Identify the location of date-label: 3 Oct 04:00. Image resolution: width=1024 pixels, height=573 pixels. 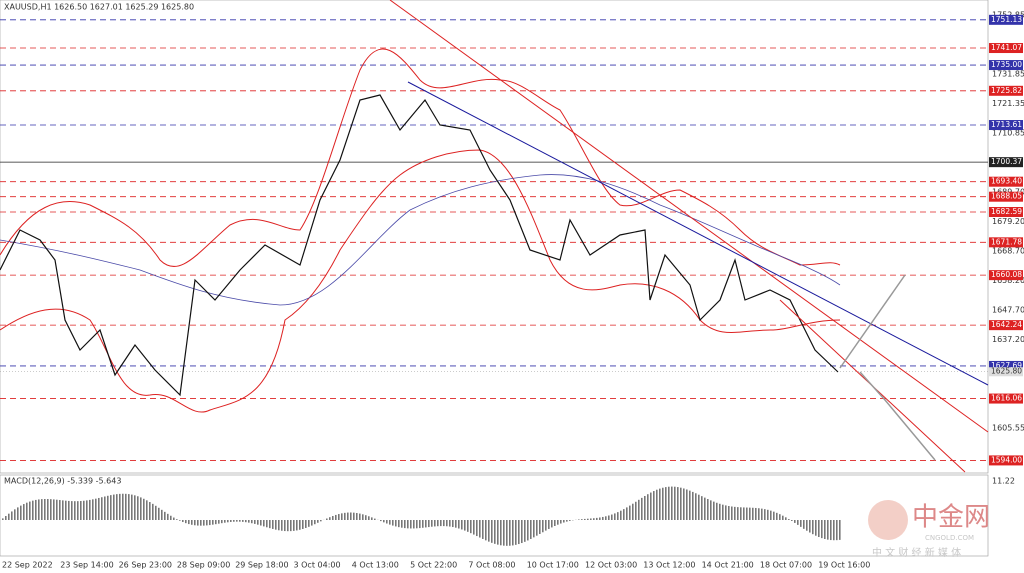
(317, 565).